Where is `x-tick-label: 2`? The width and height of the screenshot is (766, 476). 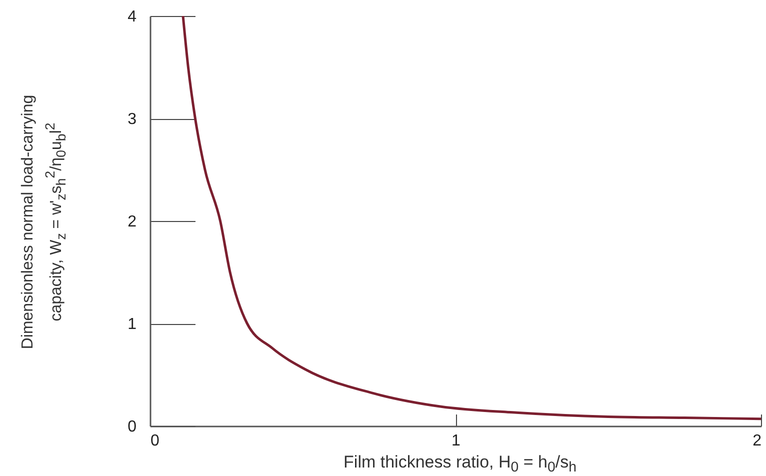 x-tick-label: 2 is located at coordinates (757, 441).